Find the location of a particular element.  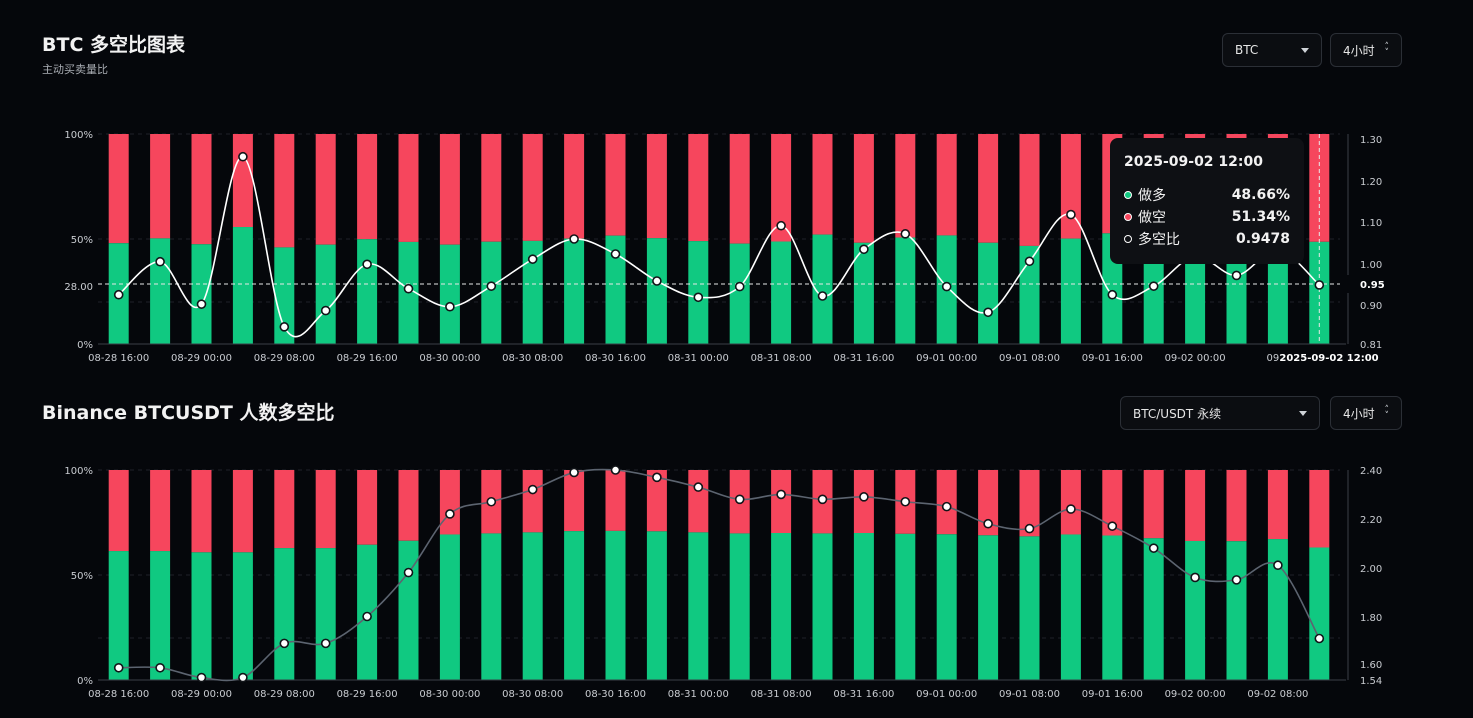

chart1-crosshair-x-bg is located at coordinates (1329, 357).